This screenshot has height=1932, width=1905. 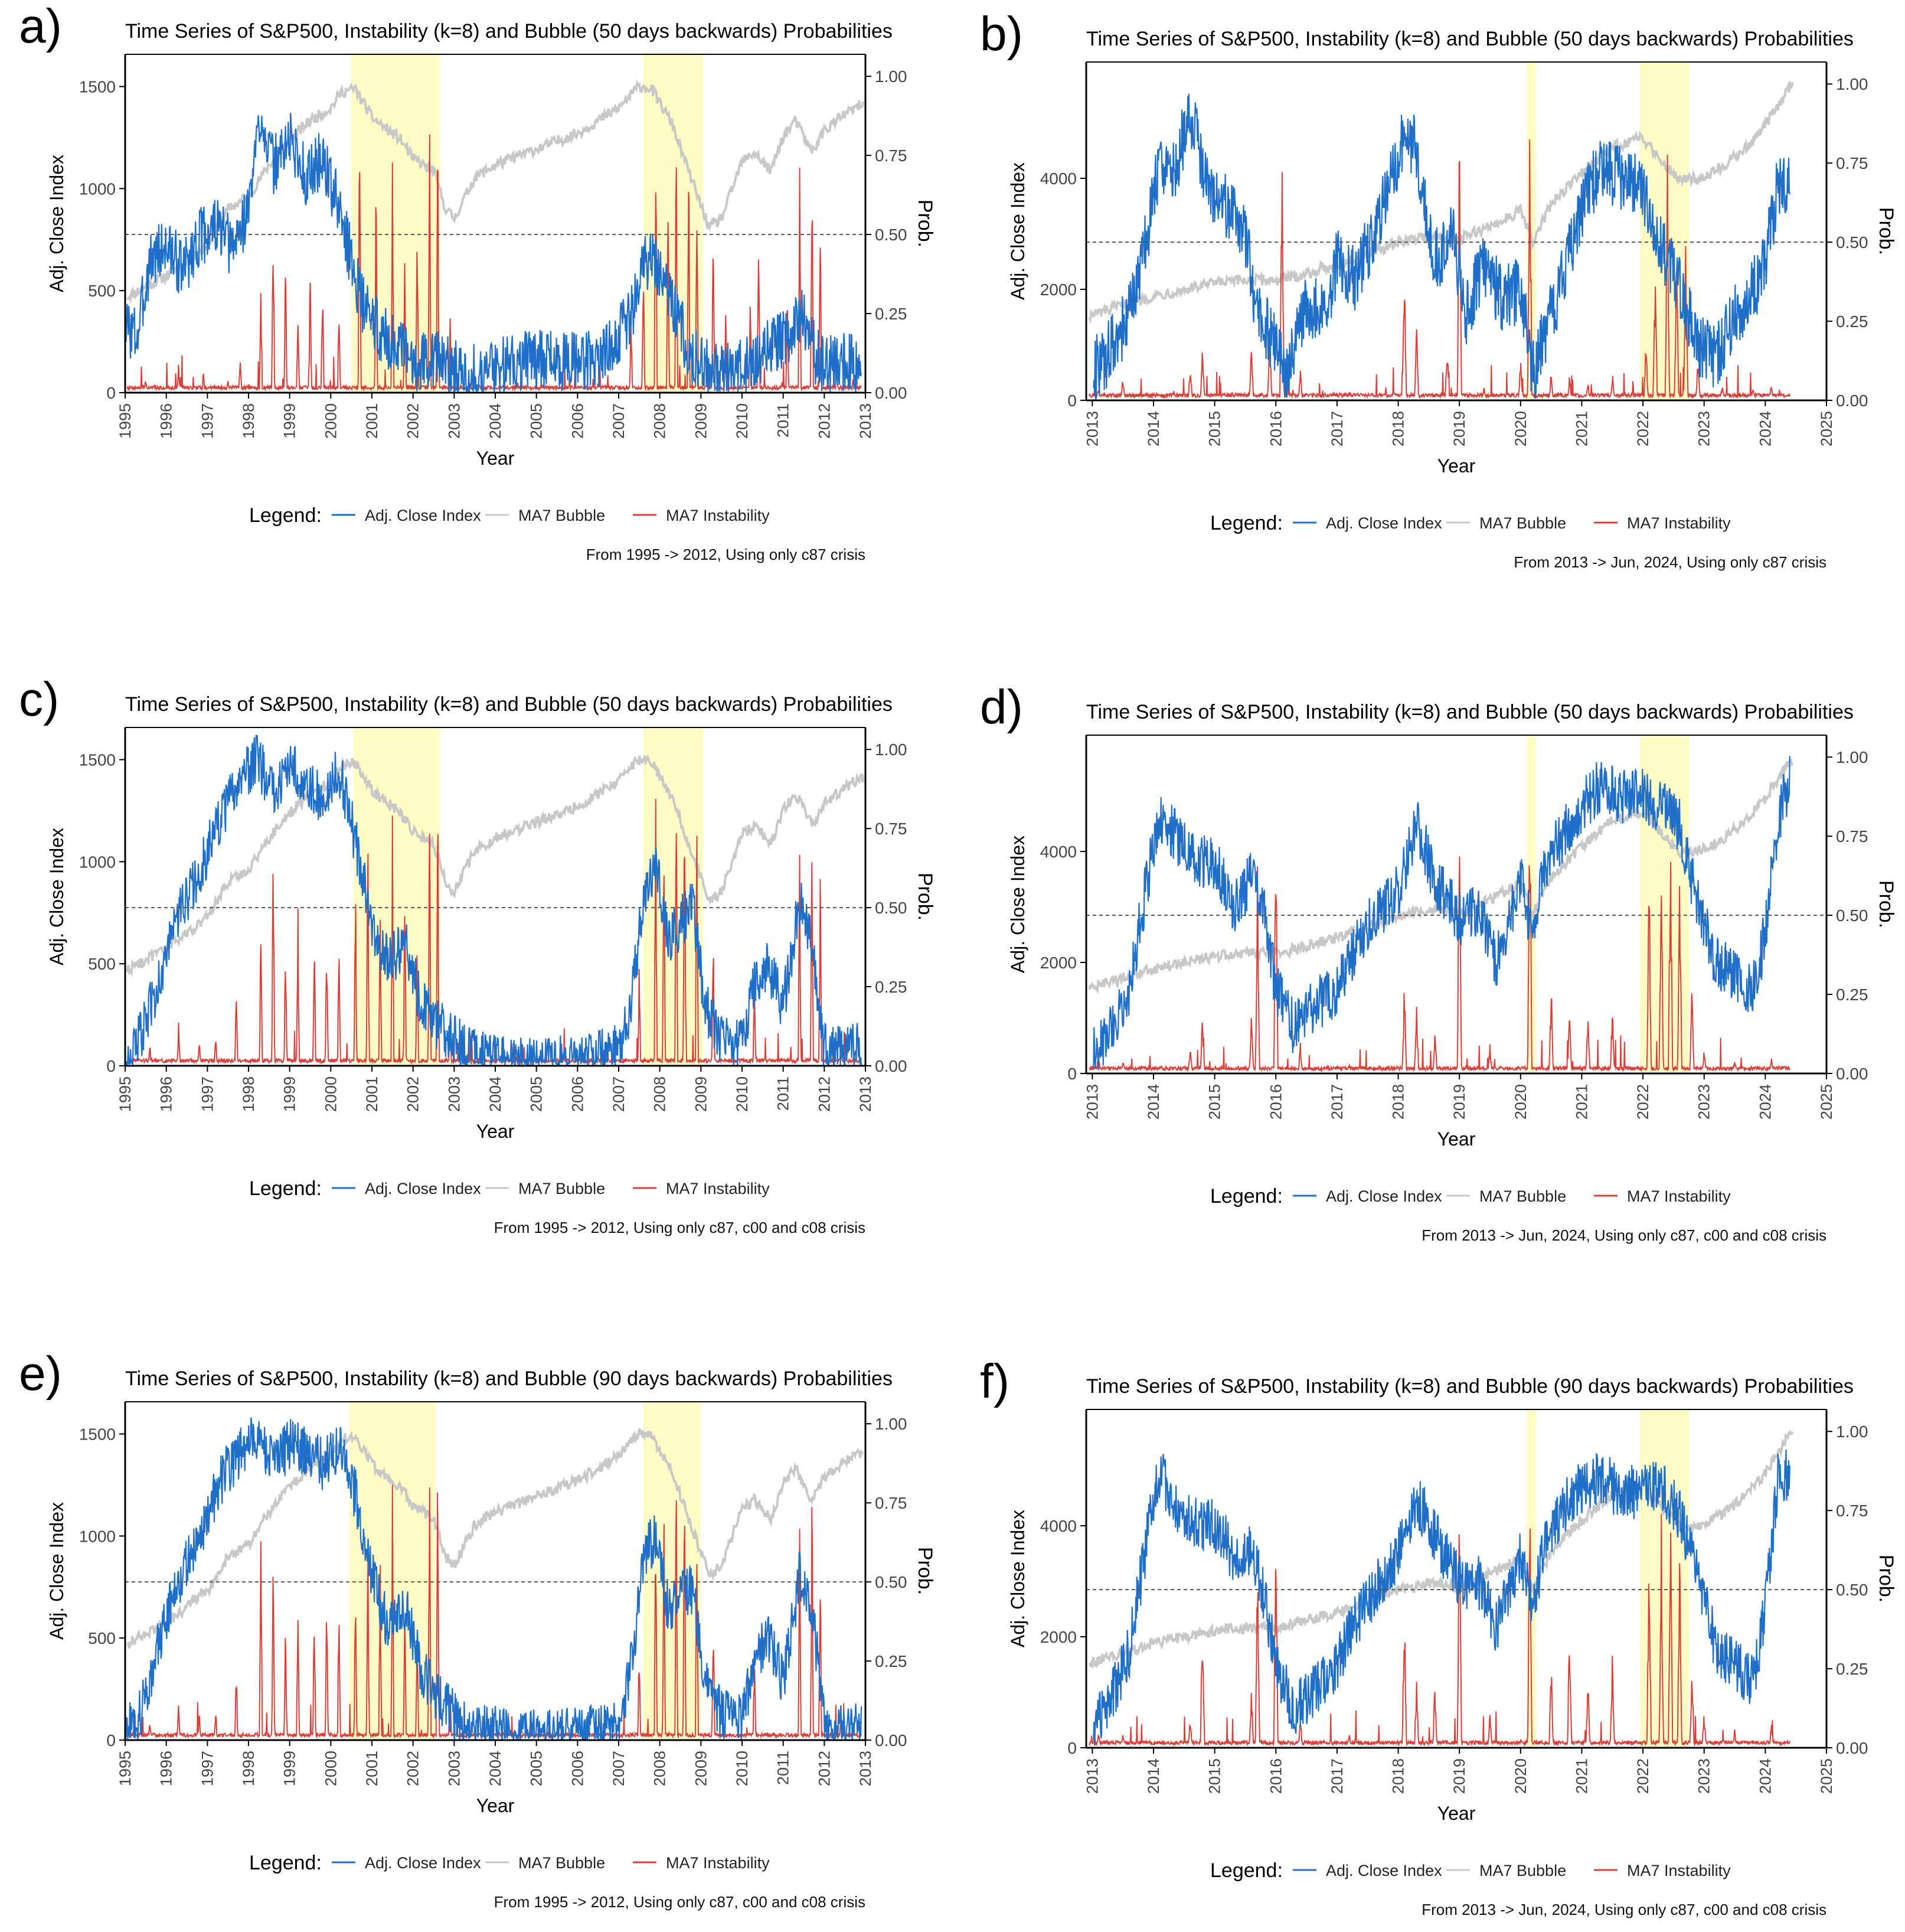 What do you see at coordinates (166, 1094) in the screenshot?
I see `x-tick-label: 1996` at bounding box center [166, 1094].